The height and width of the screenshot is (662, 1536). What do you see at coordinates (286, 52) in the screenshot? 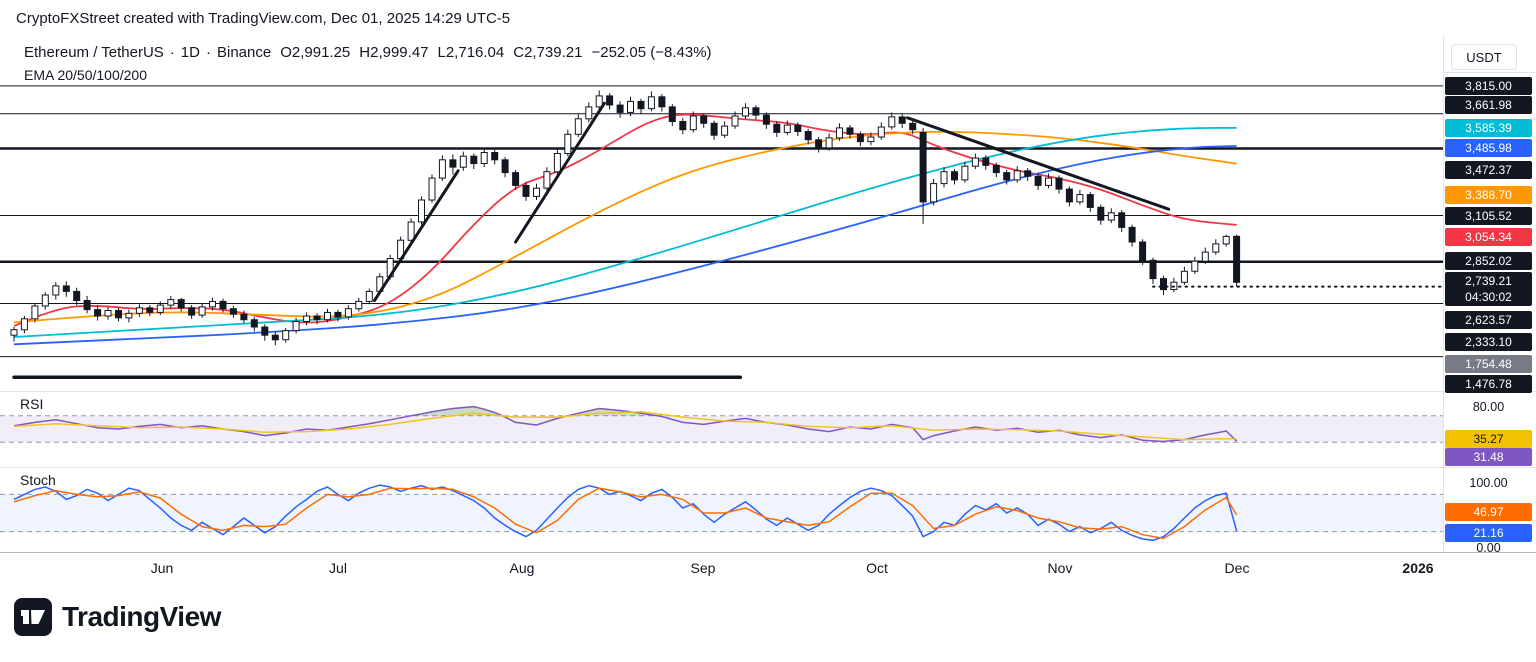
I see `open-label: O` at bounding box center [286, 52].